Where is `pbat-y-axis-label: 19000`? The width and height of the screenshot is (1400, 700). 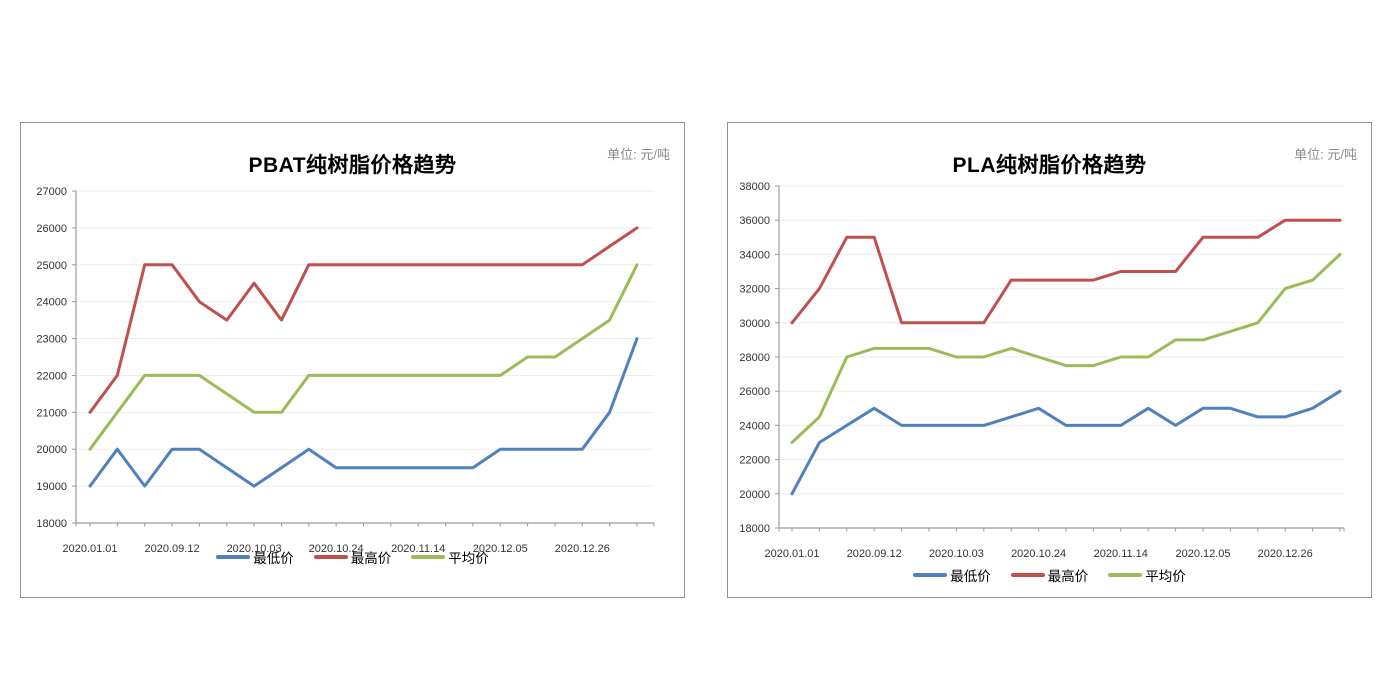 pbat-y-axis-label: 19000 is located at coordinates (51, 487).